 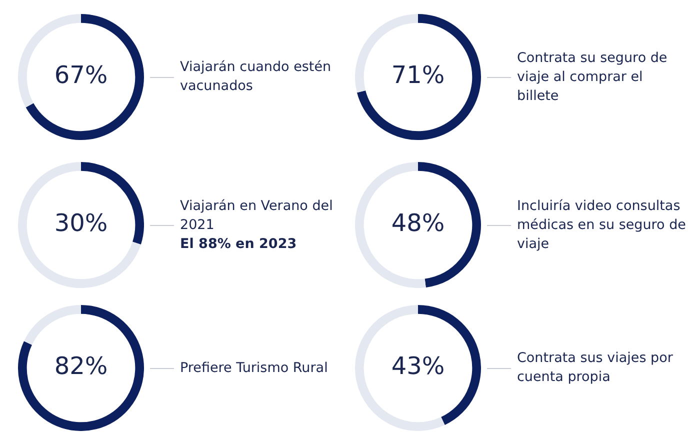 I want to click on text: Prefiere Turismo Rural, so click(x=254, y=368).